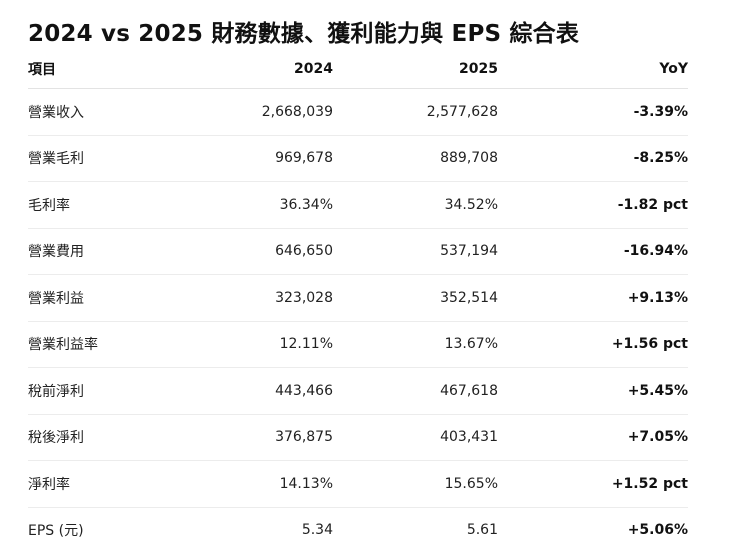 The width and height of the screenshot is (740, 553). Describe the element at coordinates (415, 391) in the screenshot. I see `value-2025: 467,618` at that location.